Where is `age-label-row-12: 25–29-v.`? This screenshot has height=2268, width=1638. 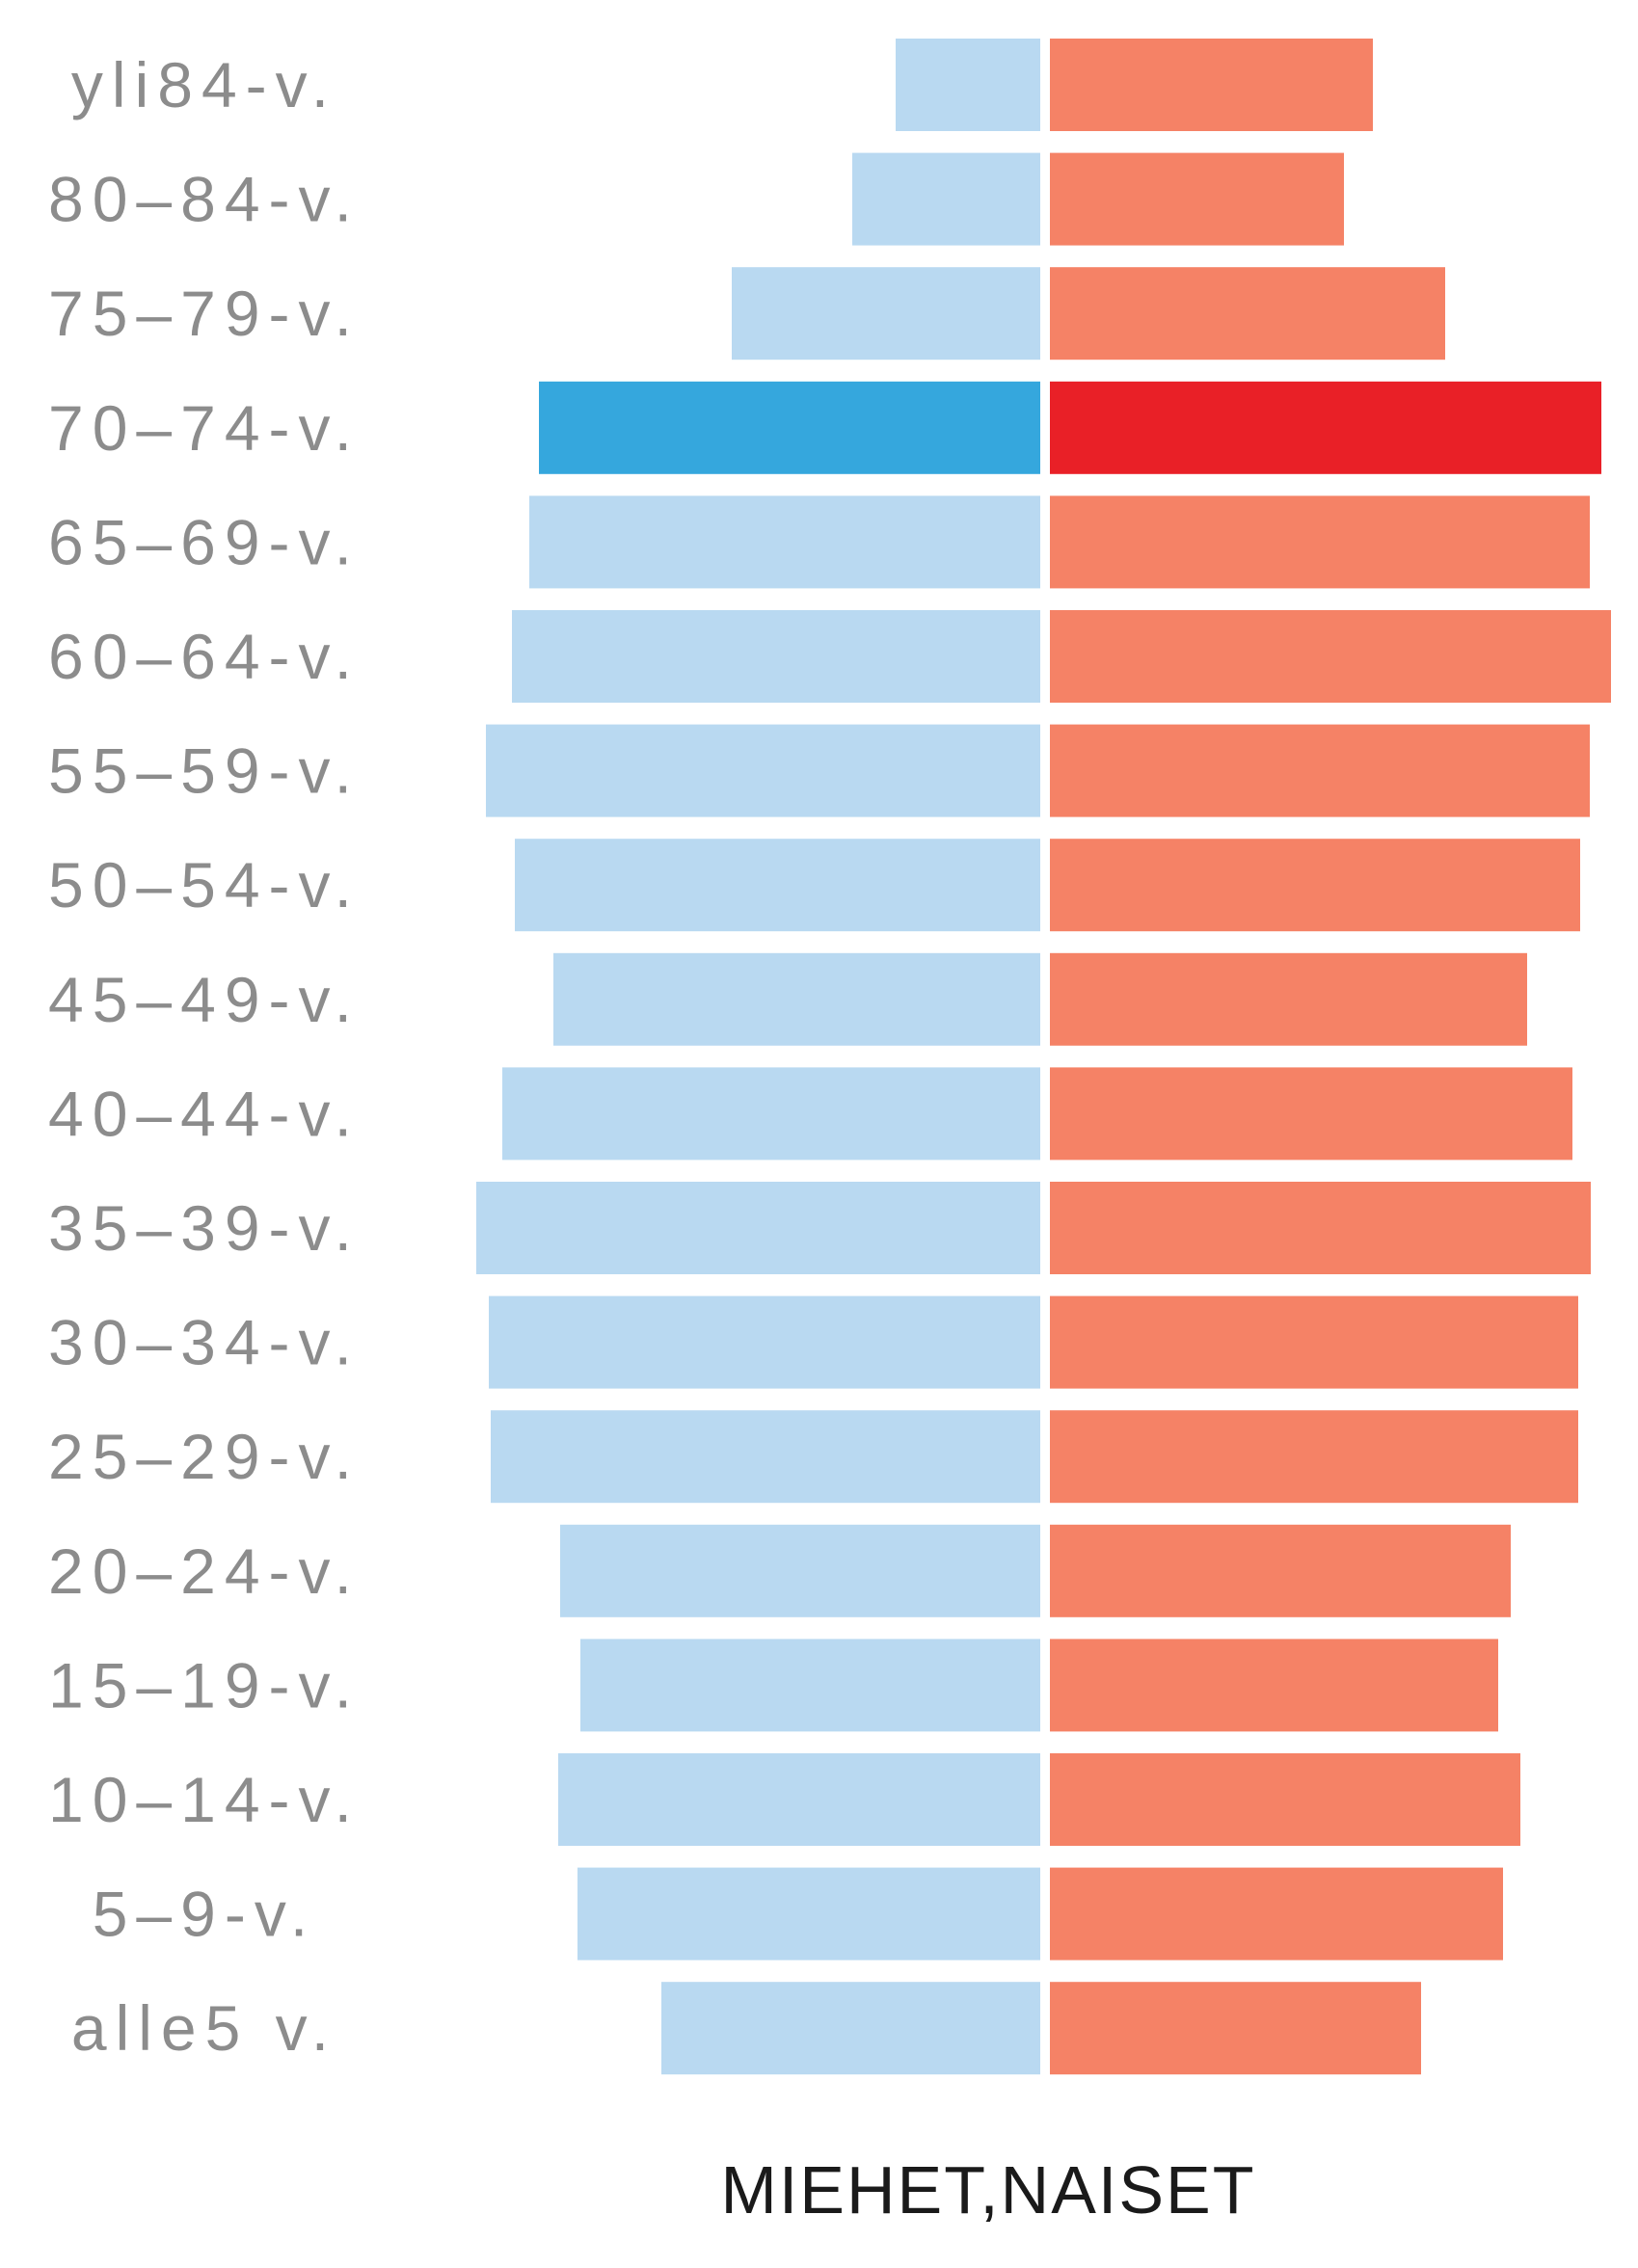
age-label-row-12: 25–29-v. is located at coordinates (205, 1456).